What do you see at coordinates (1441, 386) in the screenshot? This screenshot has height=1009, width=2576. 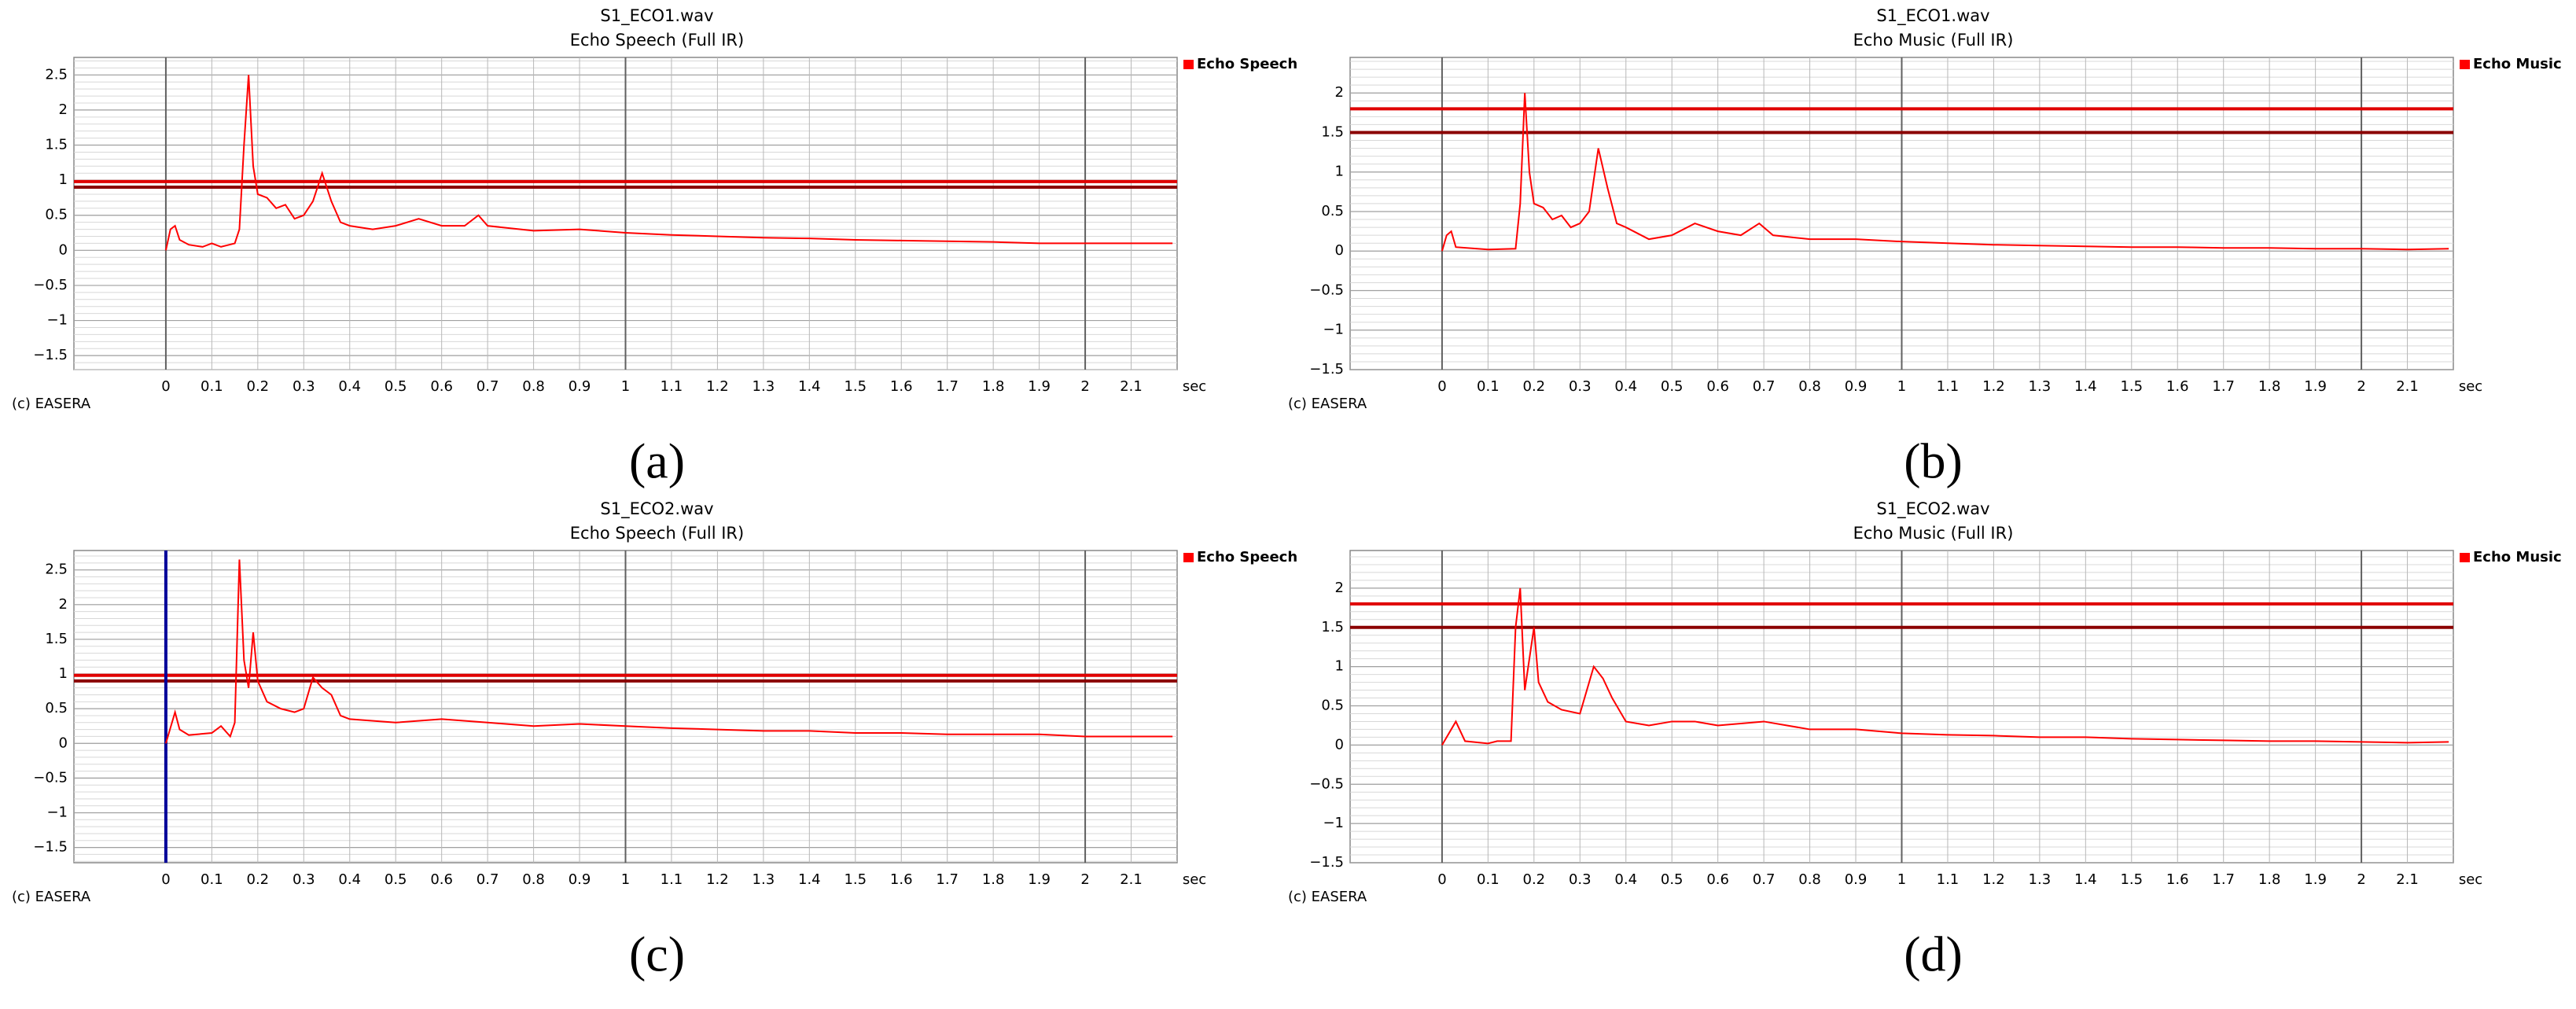 I see `x-tick-label: 0` at bounding box center [1441, 386].